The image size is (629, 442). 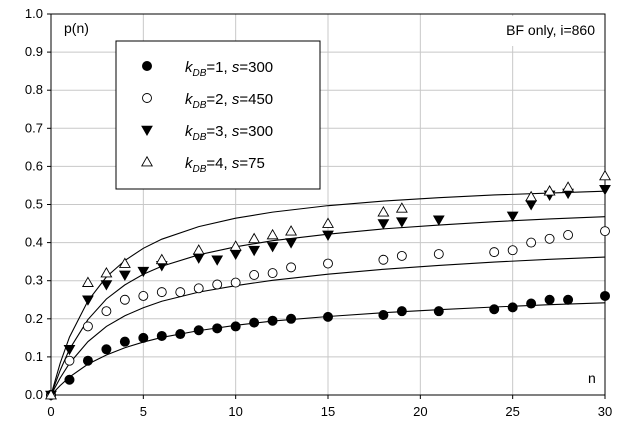 What do you see at coordinates (550, 30) in the screenshot?
I see `chart-annotation: BF only, i=860` at bounding box center [550, 30].